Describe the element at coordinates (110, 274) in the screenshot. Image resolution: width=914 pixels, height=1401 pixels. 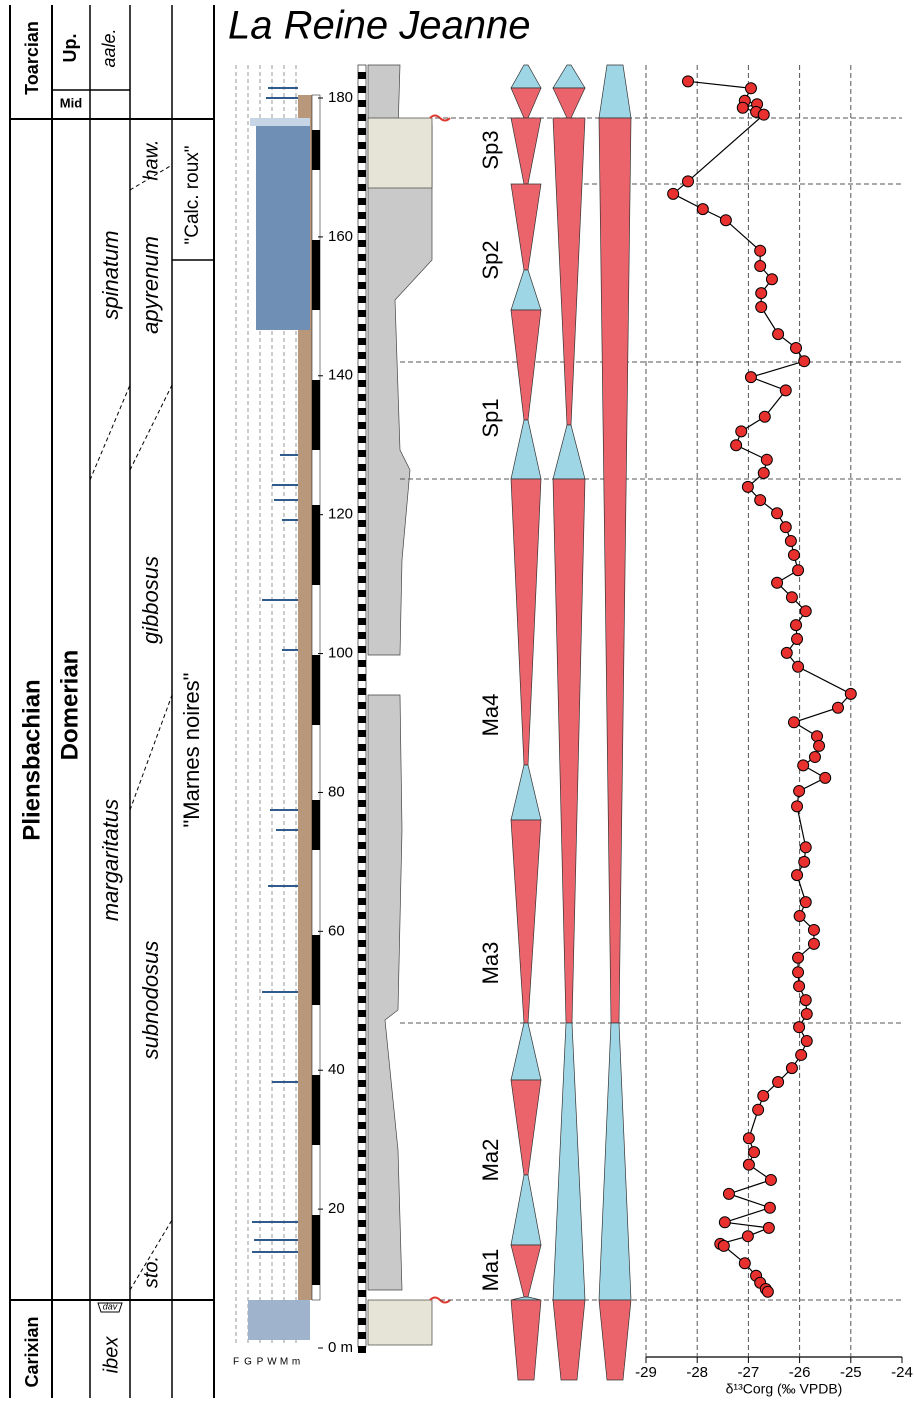
I see `zone-label: spinatum` at that location.